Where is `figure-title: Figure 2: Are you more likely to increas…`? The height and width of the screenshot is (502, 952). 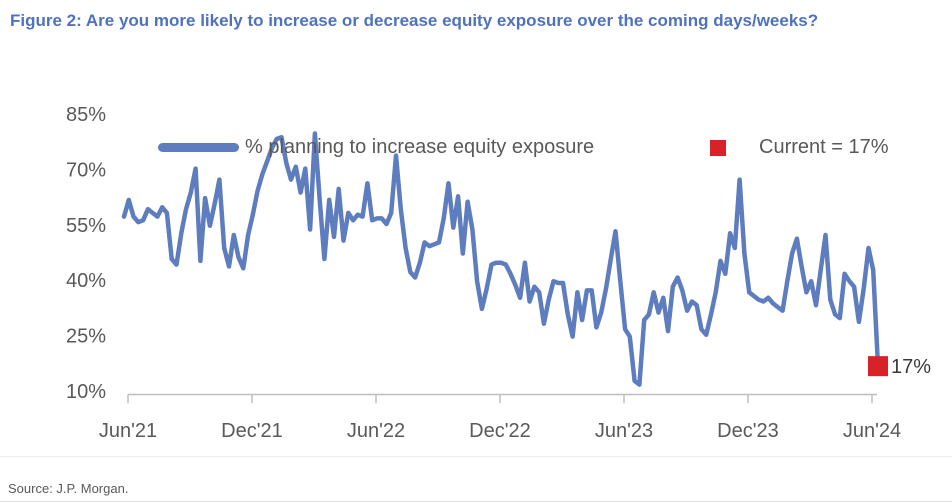 figure-title: Figure 2: Are you more likely to increas… is located at coordinates (414, 20).